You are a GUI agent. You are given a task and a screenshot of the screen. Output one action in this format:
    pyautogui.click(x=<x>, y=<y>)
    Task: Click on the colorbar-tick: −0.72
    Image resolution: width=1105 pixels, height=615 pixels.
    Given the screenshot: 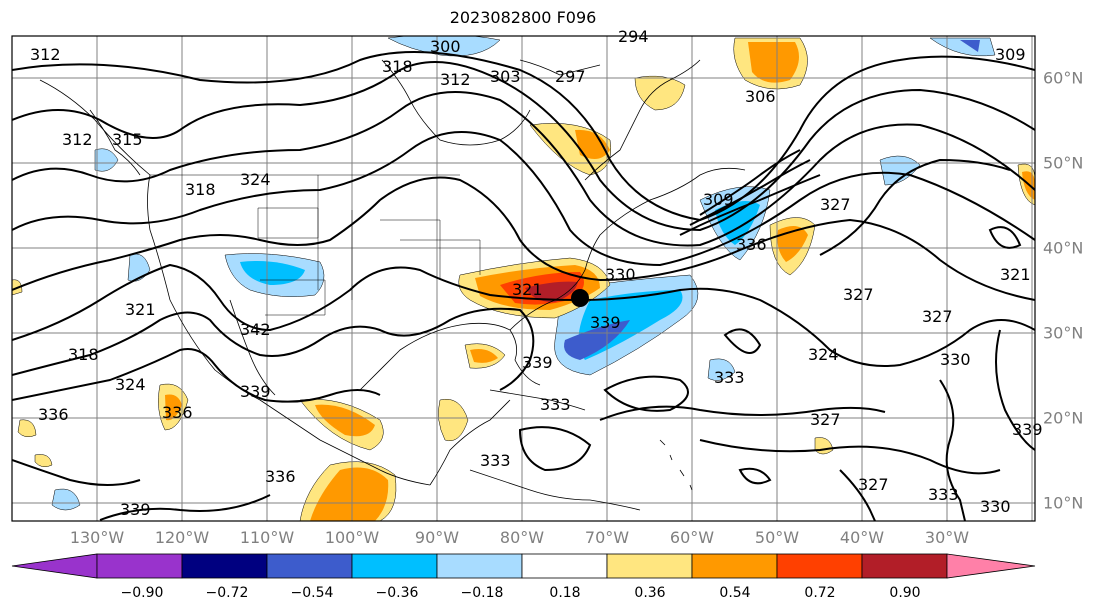 What is the action you would take?
    pyautogui.click(x=227, y=593)
    